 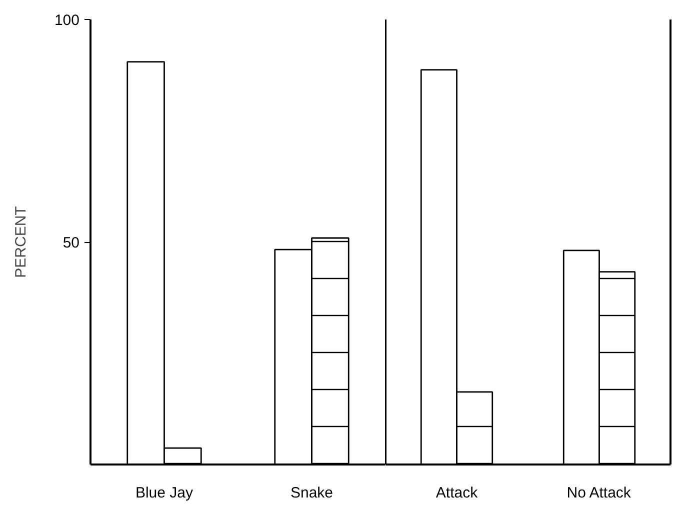 What do you see at coordinates (67, 20) in the screenshot?
I see `y-tick-label: 100` at bounding box center [67, 20].